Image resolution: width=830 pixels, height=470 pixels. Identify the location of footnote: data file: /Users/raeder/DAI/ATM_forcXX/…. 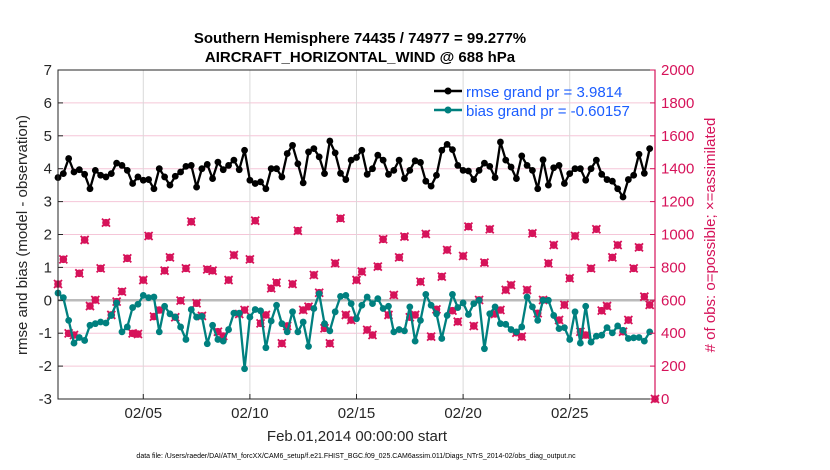
(356, 456).